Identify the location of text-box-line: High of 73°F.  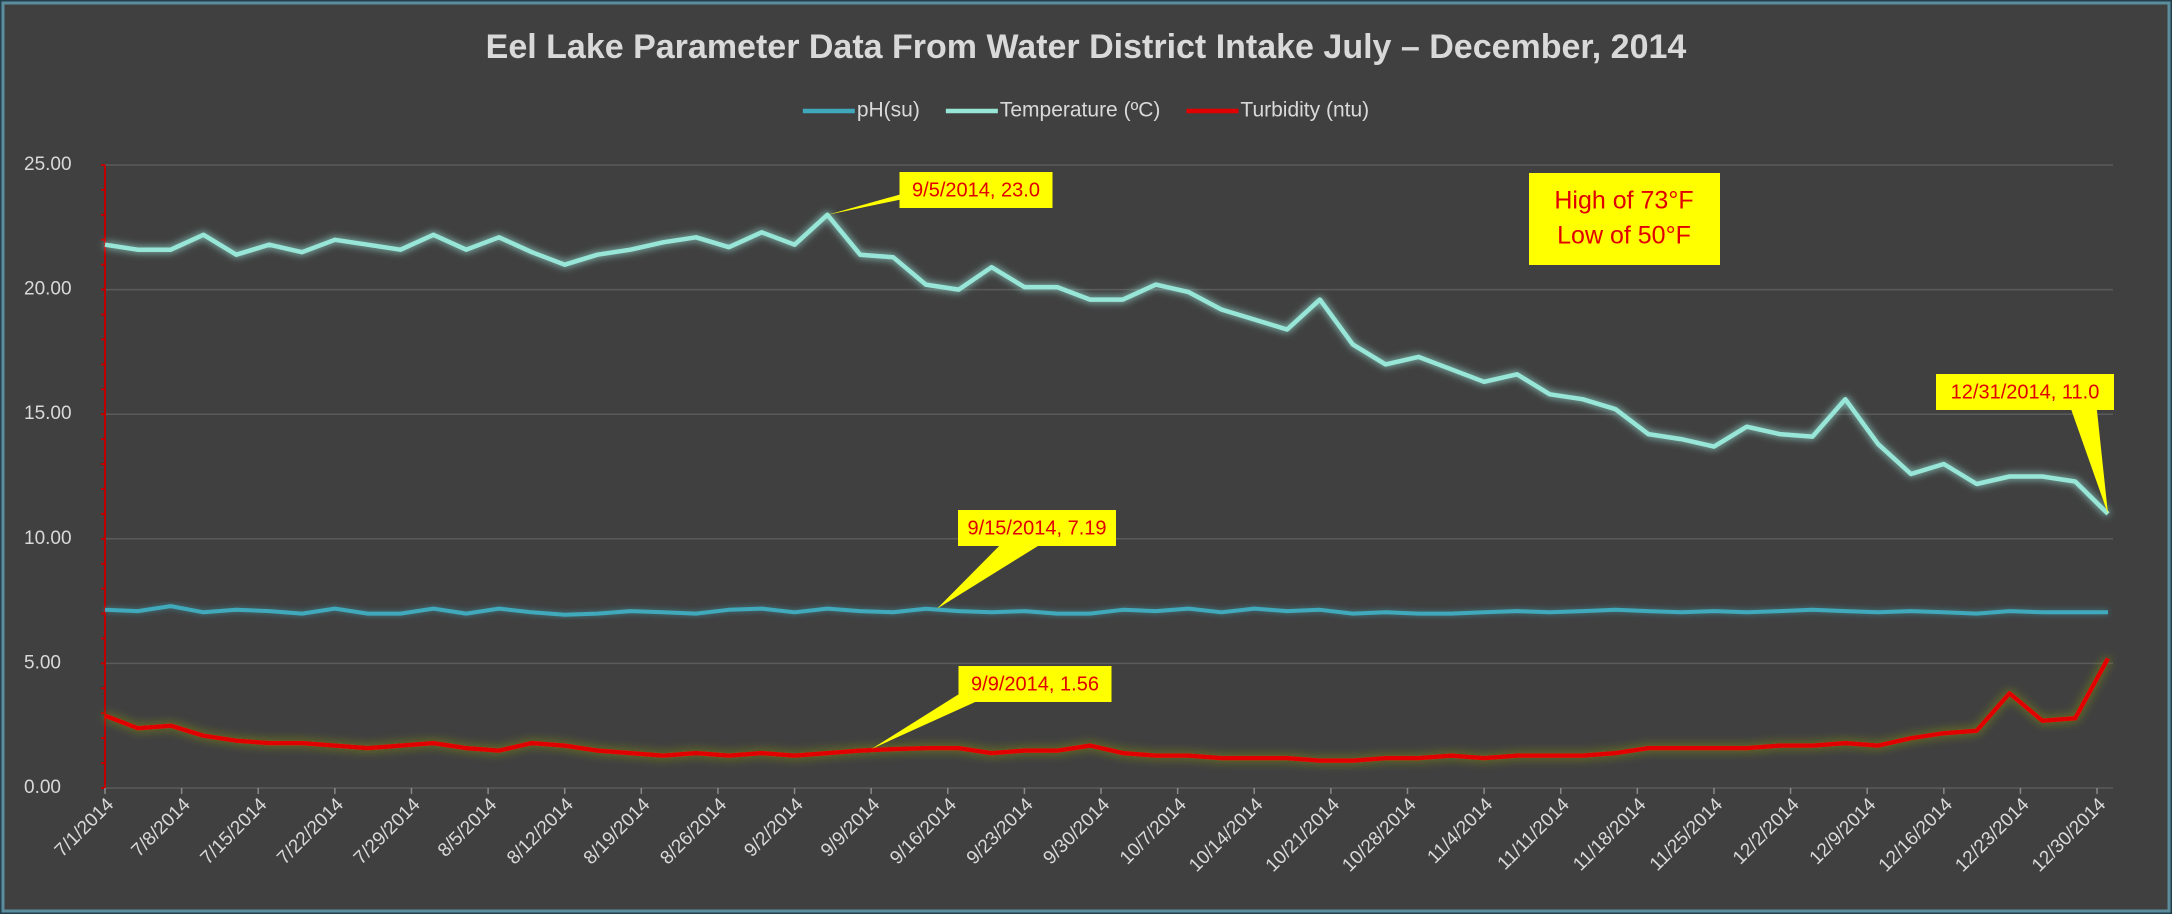
(1623, 201).